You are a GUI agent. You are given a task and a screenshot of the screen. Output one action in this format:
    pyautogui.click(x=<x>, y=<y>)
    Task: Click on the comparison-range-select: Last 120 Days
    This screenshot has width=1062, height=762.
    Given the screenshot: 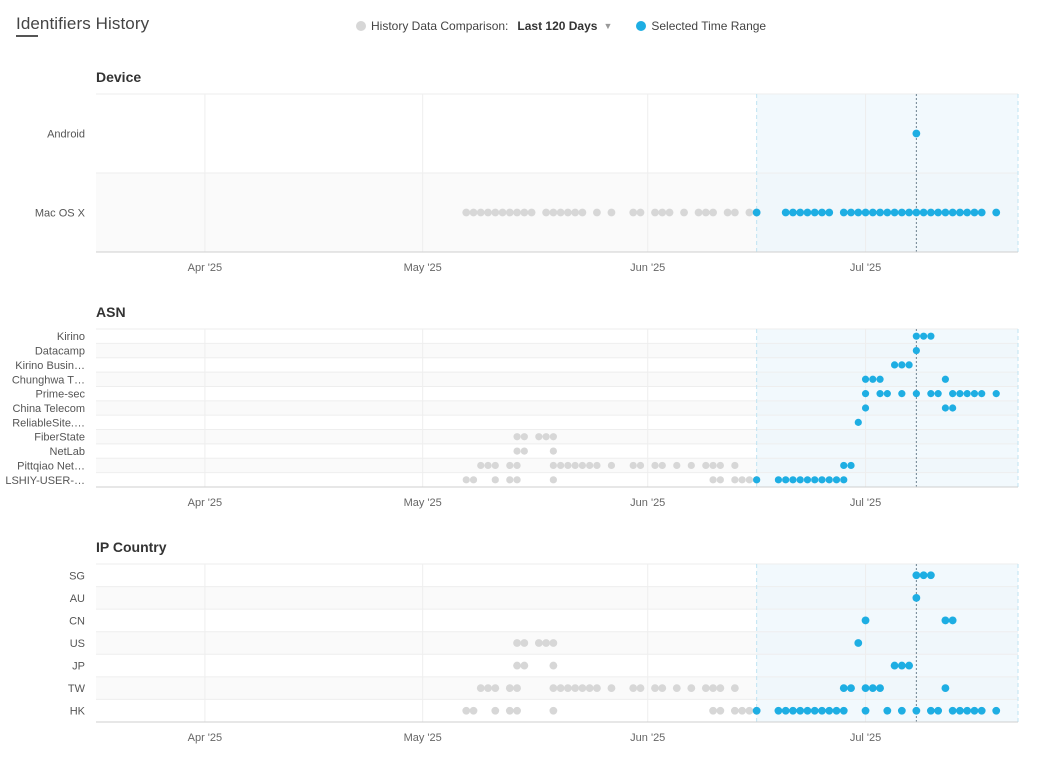 What is the action you would take?
    pyautogui.click(x=557, y=26)
    